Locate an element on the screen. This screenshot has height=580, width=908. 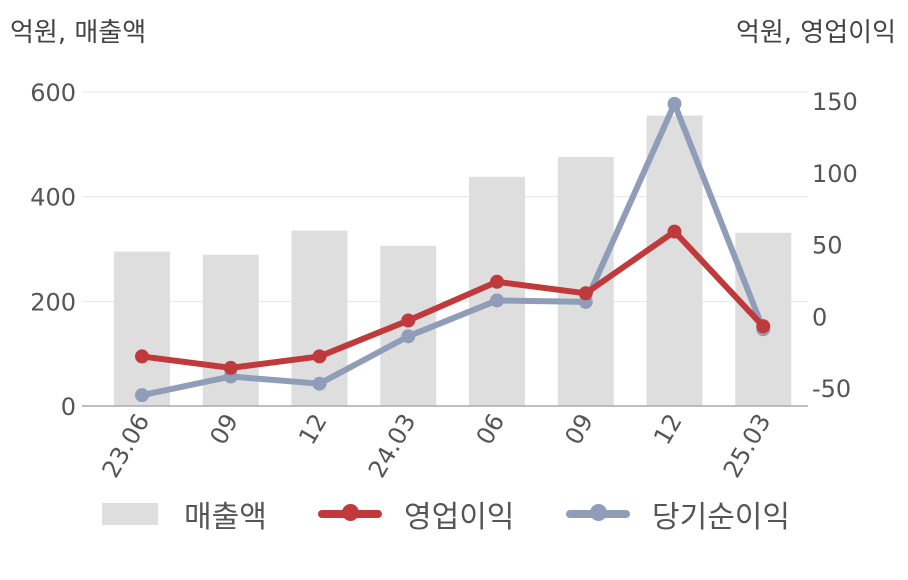
x-tick-label: 23.06 is located at coordinates (126, 444).